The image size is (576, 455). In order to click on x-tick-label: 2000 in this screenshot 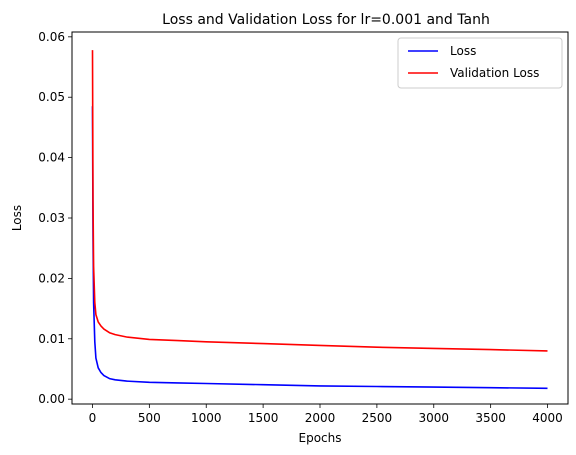, I will do `click(320, 418)`.